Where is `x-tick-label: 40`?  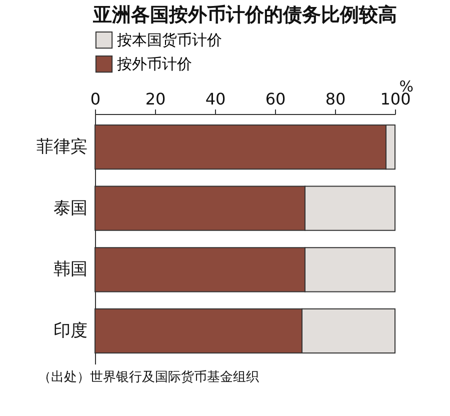 x-tick-label: 40 is located at coordinates (215, 99).